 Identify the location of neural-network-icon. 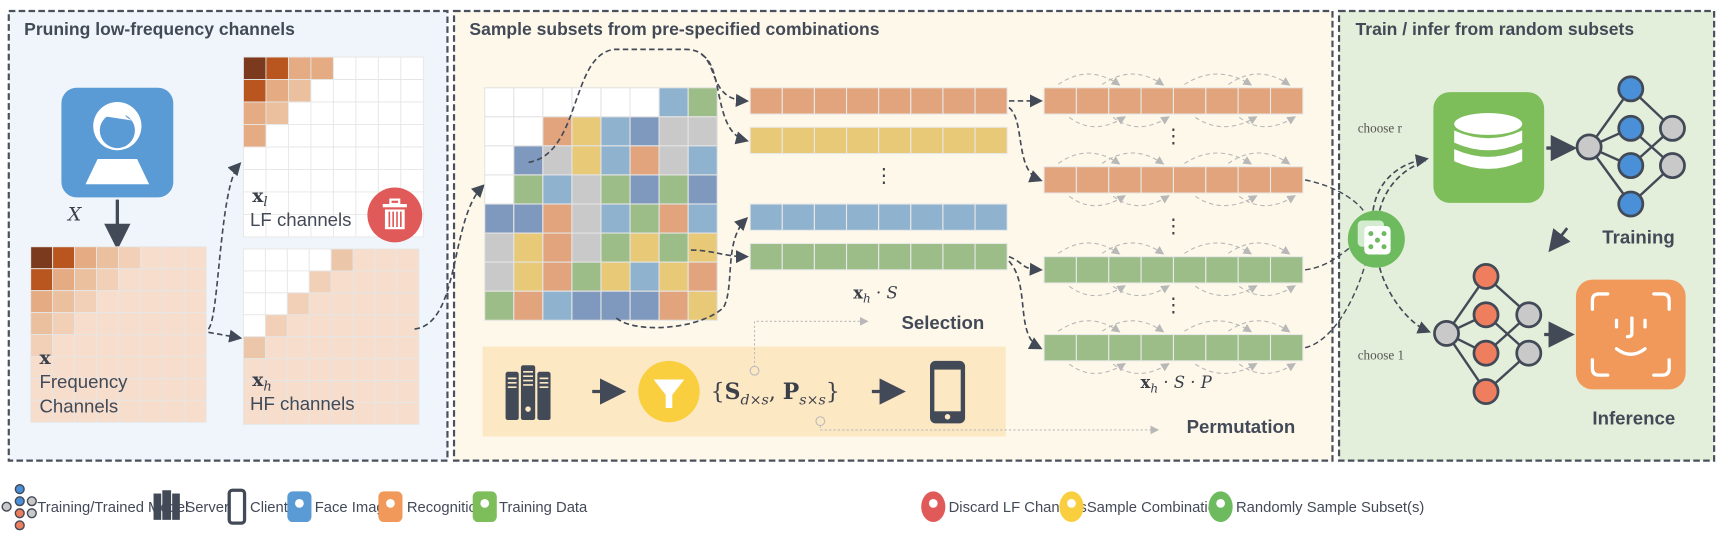
(19, 507).